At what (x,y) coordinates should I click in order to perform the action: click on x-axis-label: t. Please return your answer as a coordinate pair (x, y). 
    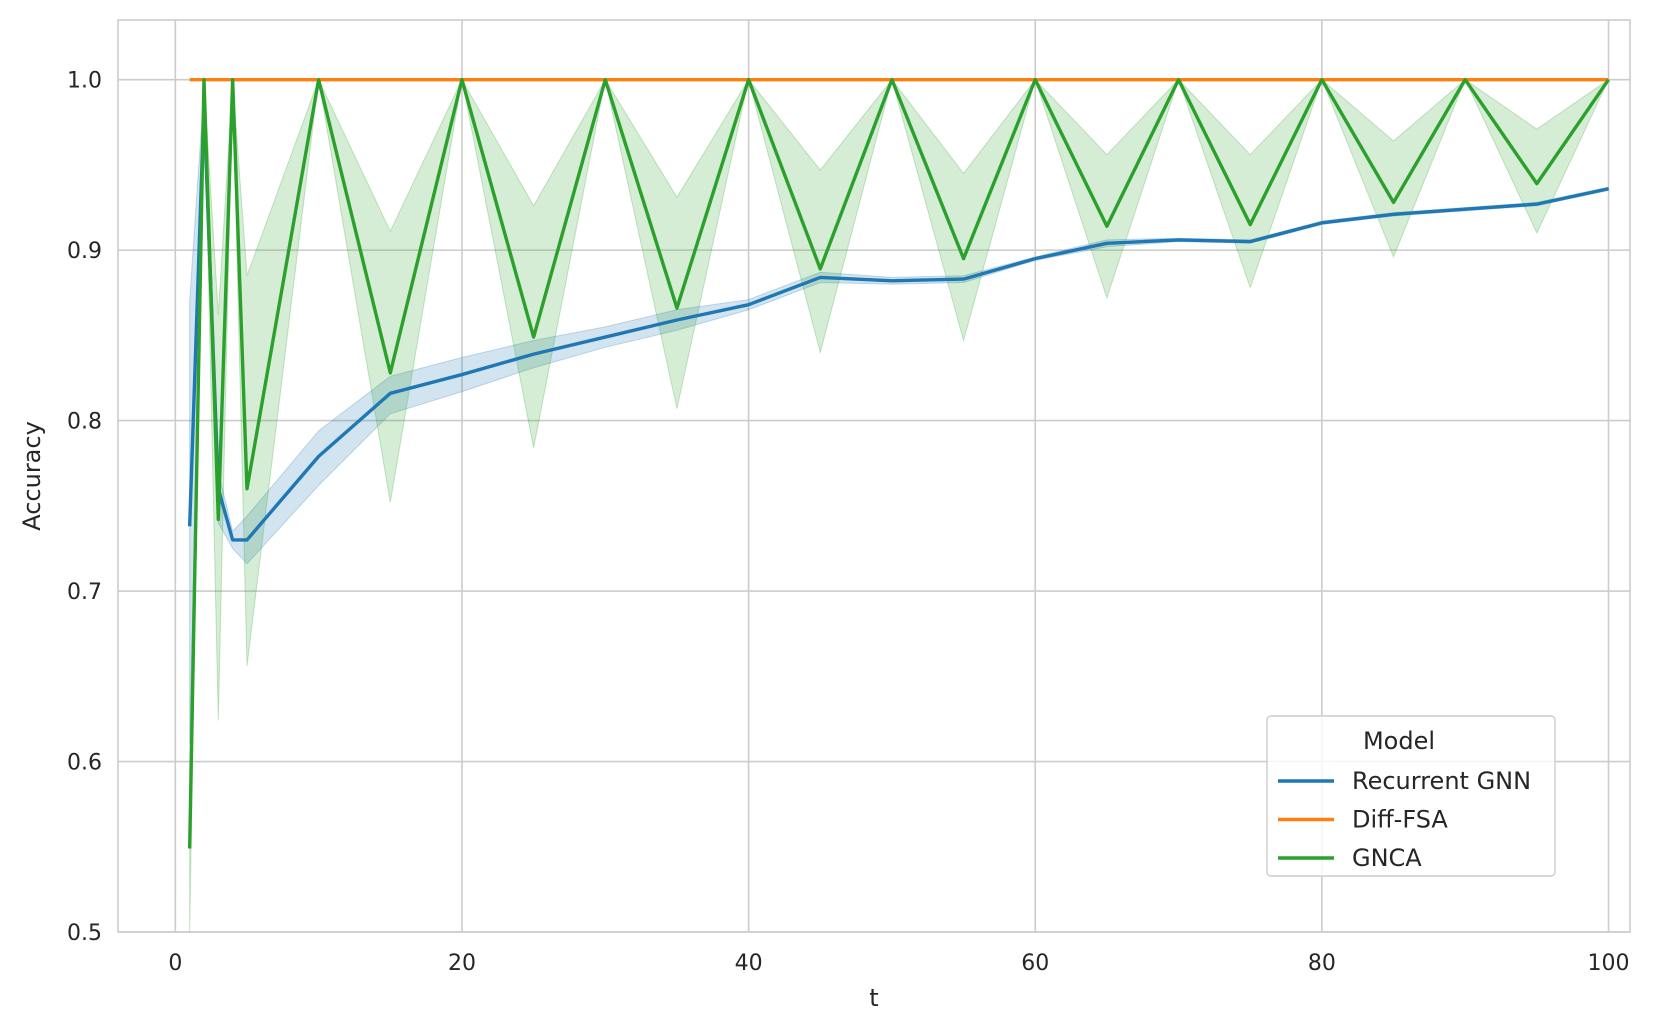
    Looking at the image, I should click on (873, 998).